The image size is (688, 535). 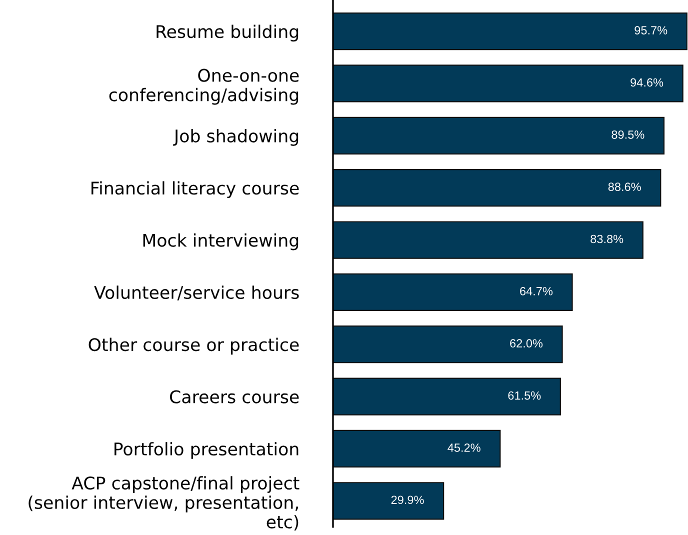 What do you see at coordinates (235, 137) in the screenshot?
I see `y-tick-label: Job shadowing` at bounding box center [235, 137].